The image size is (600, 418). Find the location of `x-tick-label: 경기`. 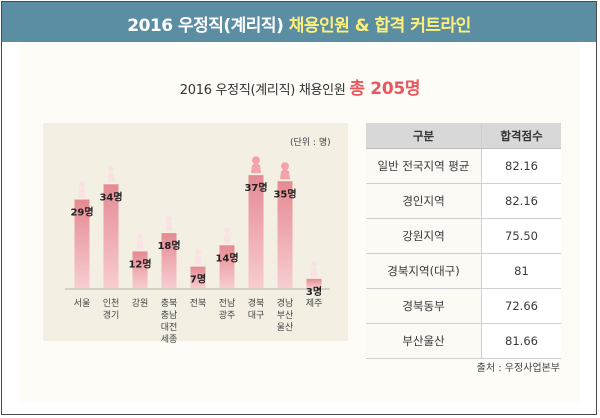

x-tick-label: 경기 is located at coordinates (111, 315).